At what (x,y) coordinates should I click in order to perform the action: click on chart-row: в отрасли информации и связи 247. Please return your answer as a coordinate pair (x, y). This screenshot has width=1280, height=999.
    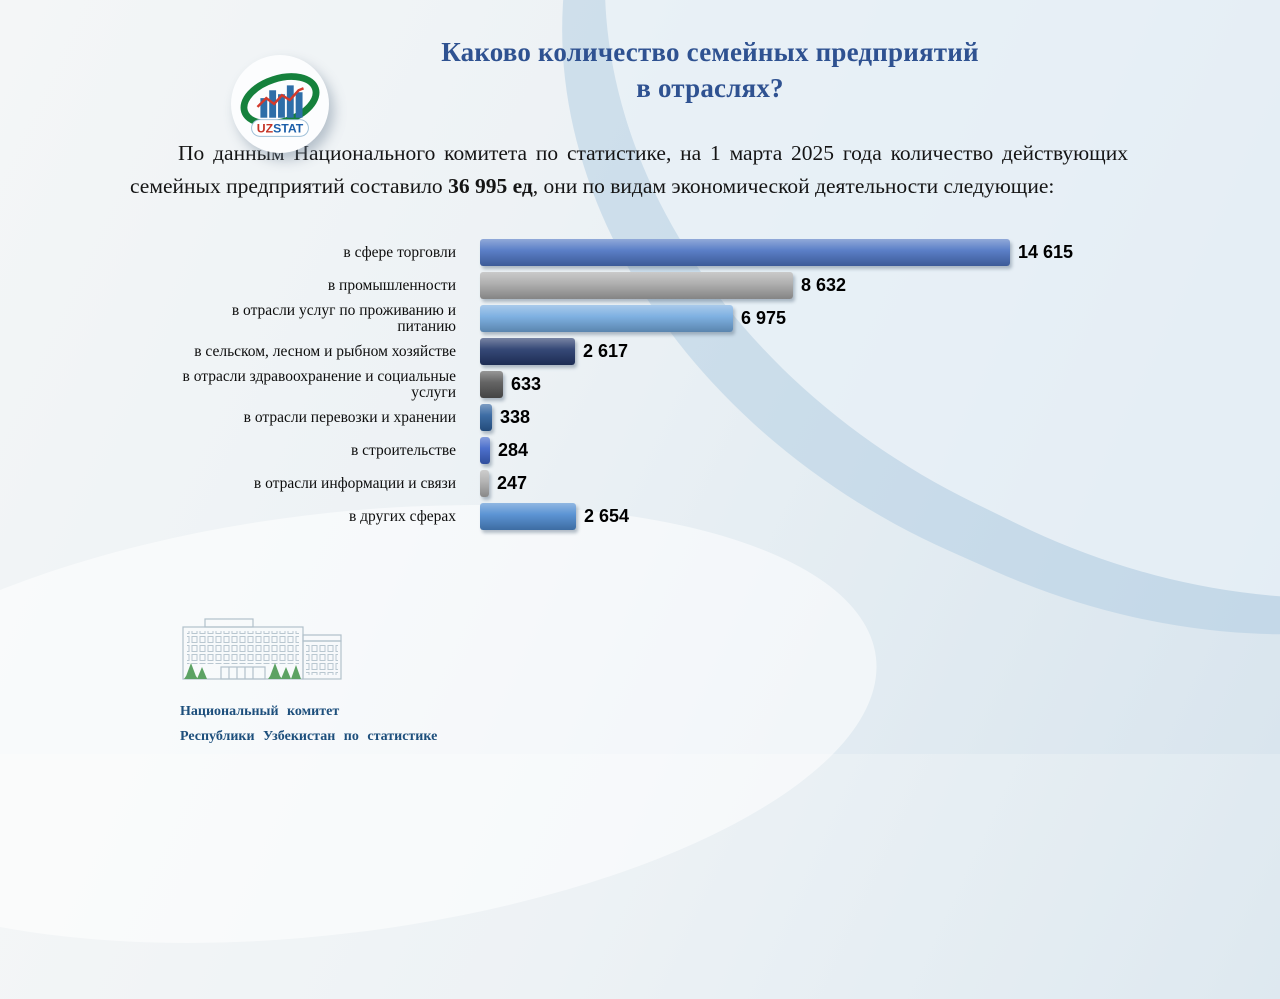
    Looking at the image, I should click on (730, 483).